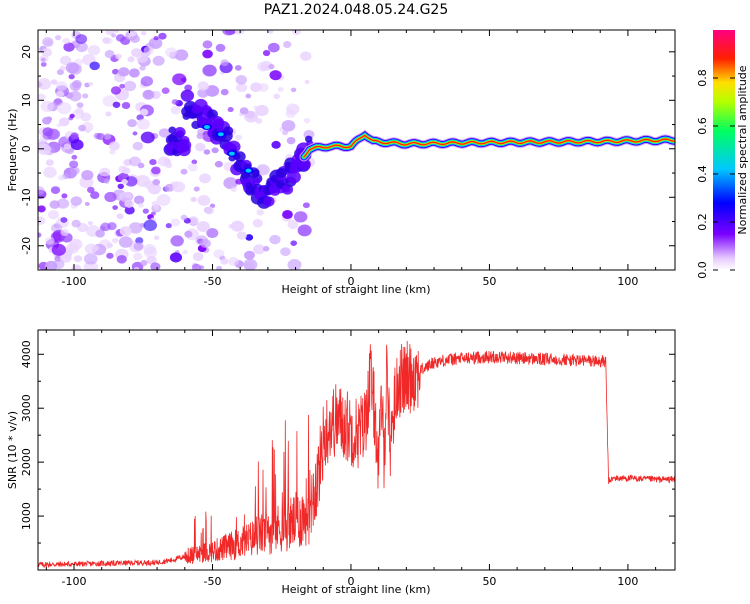 This screenshot has width=750, height=604. What do you see at coordinates (26, 246) in the screenshot?
I see `spectrogram-ytick-label: -20` at bounding box center [26, 246].